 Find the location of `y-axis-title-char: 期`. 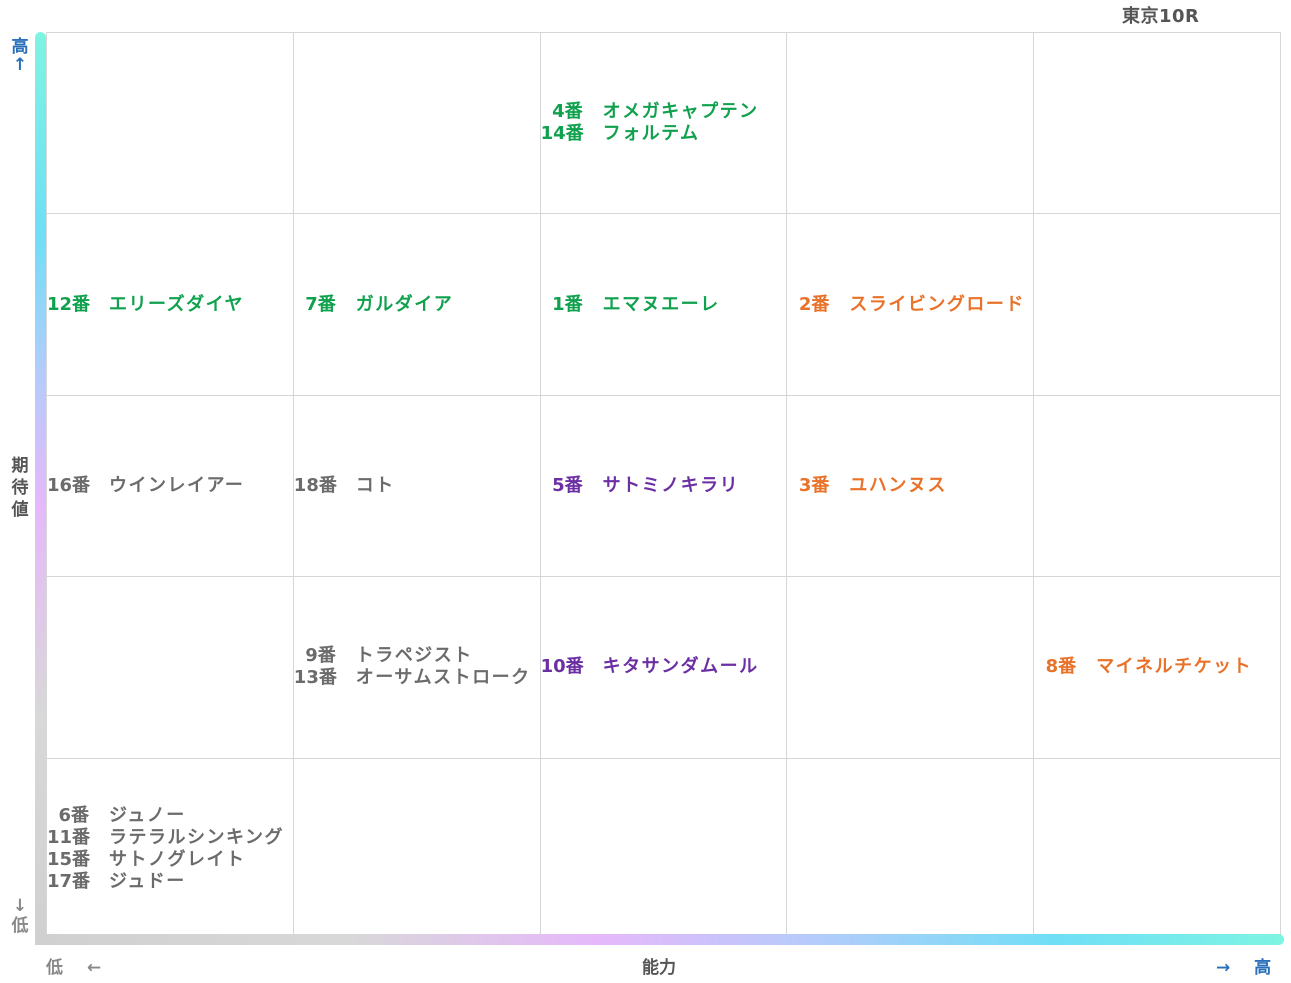

y-axis-title-char: 期 is located at coordinates (20, 466).